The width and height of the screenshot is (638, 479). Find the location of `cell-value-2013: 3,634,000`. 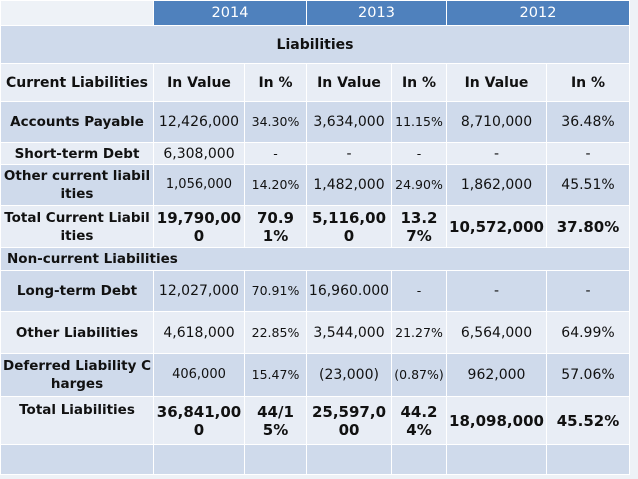

cell-value-2013: 3,634,000 is located at coordinates (349, 122).